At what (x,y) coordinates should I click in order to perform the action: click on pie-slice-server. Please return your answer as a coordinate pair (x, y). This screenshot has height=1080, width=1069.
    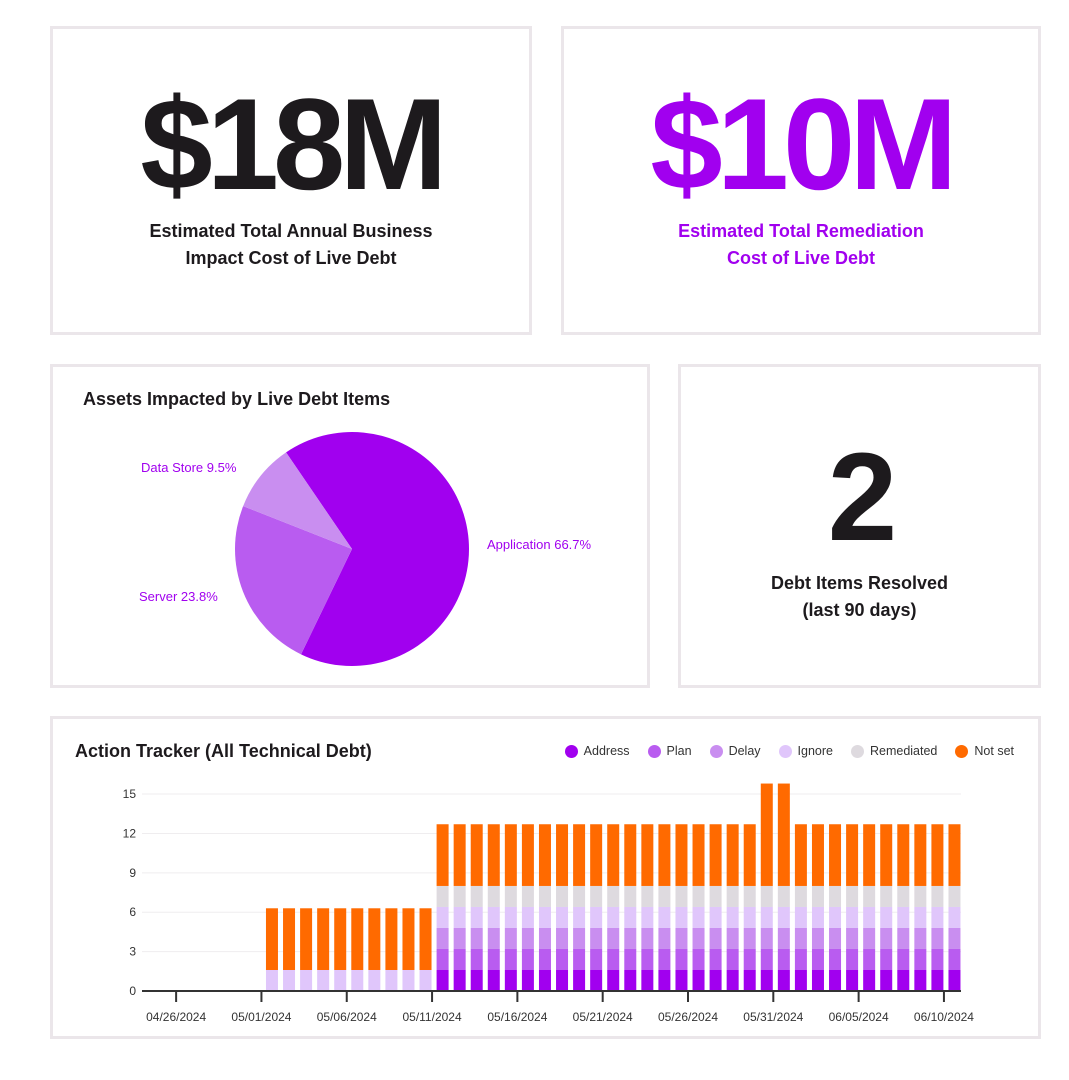
    Looking at the image, I should click on (293, 580).